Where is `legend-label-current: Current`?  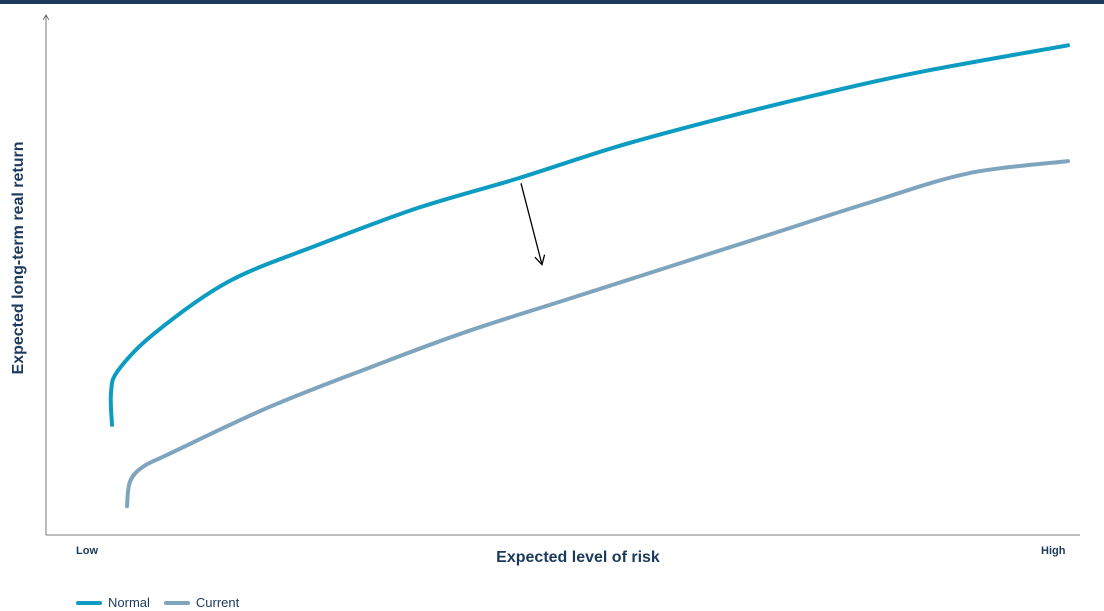
legend-label-current: Current is located at coordinates (217, 602).